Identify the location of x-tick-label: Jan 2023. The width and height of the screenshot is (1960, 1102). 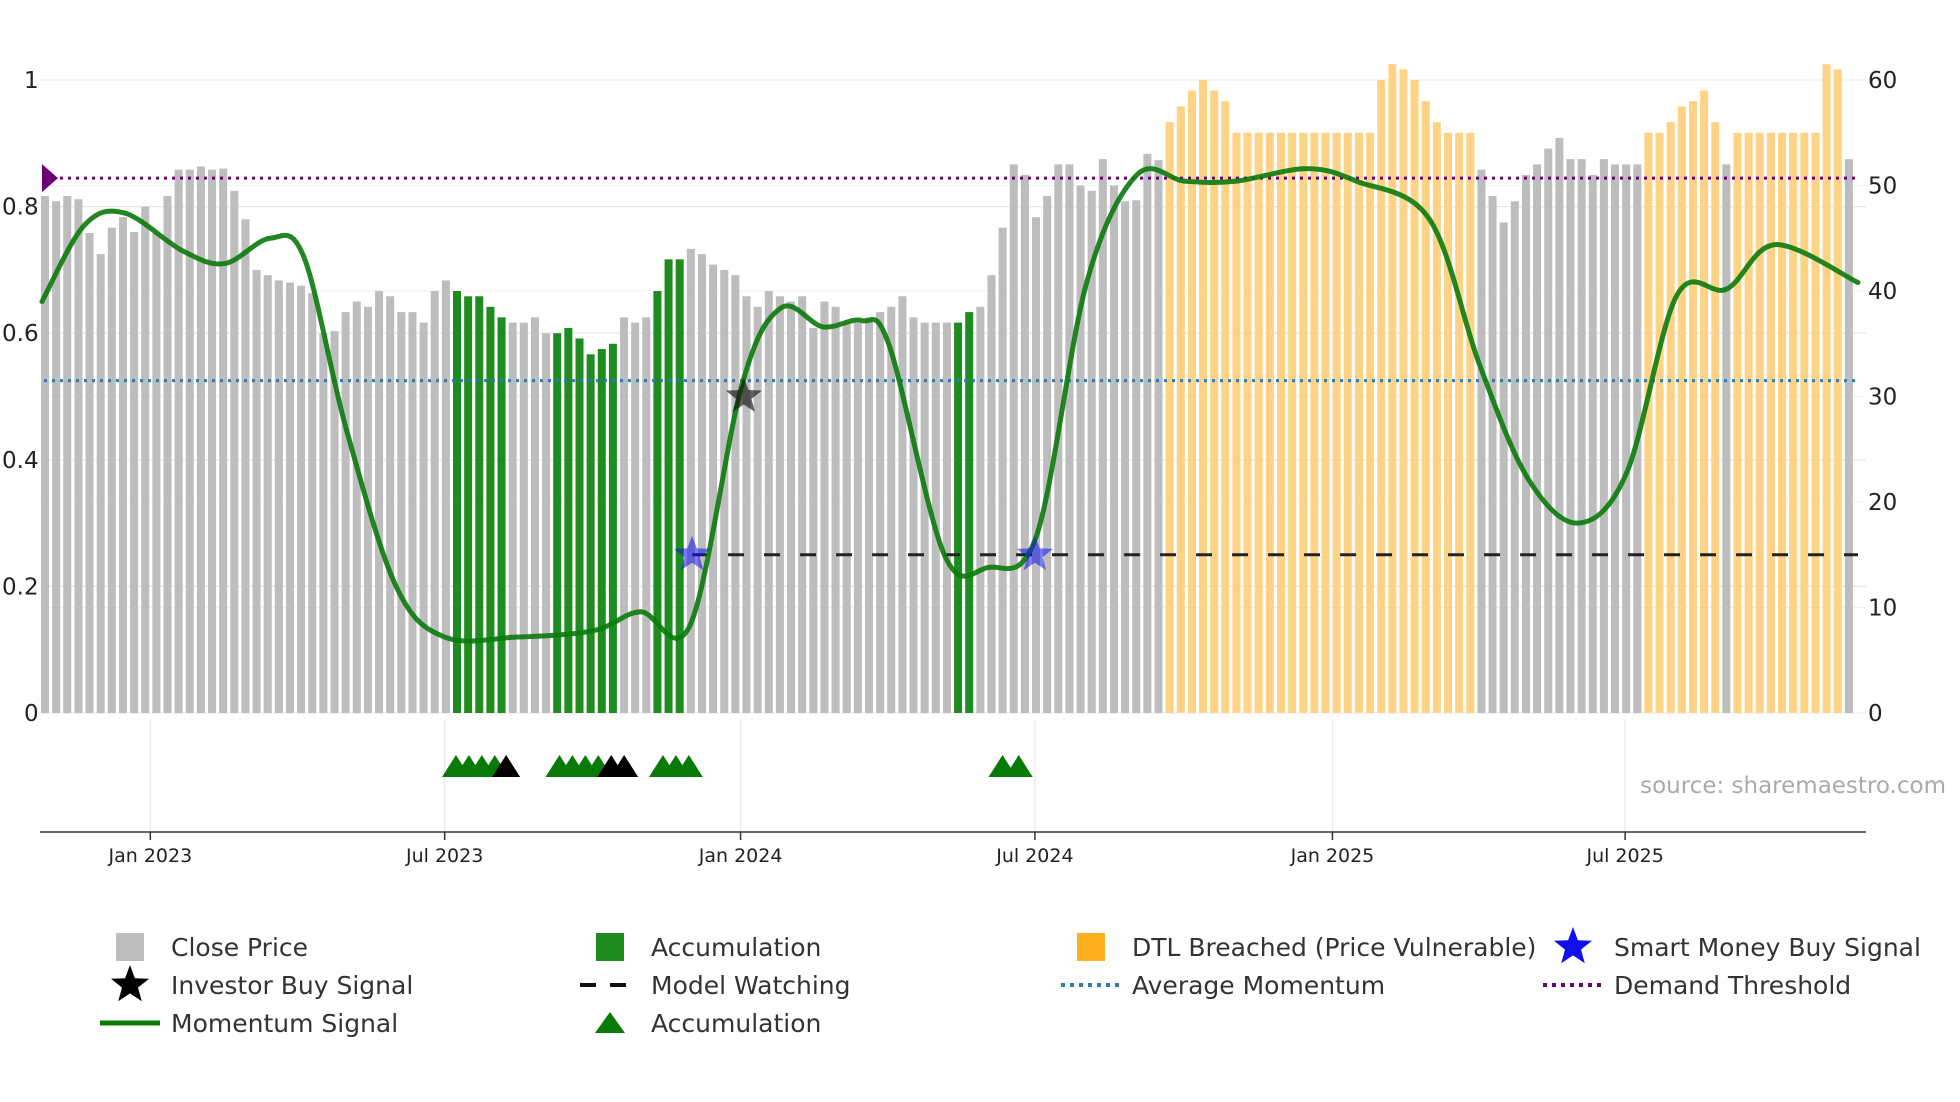
(150, 856).